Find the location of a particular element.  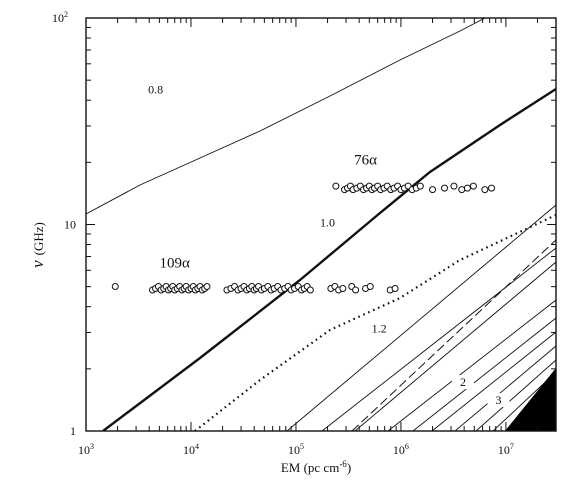

contour-label: 1.2 is located at coordinates (379, 328).